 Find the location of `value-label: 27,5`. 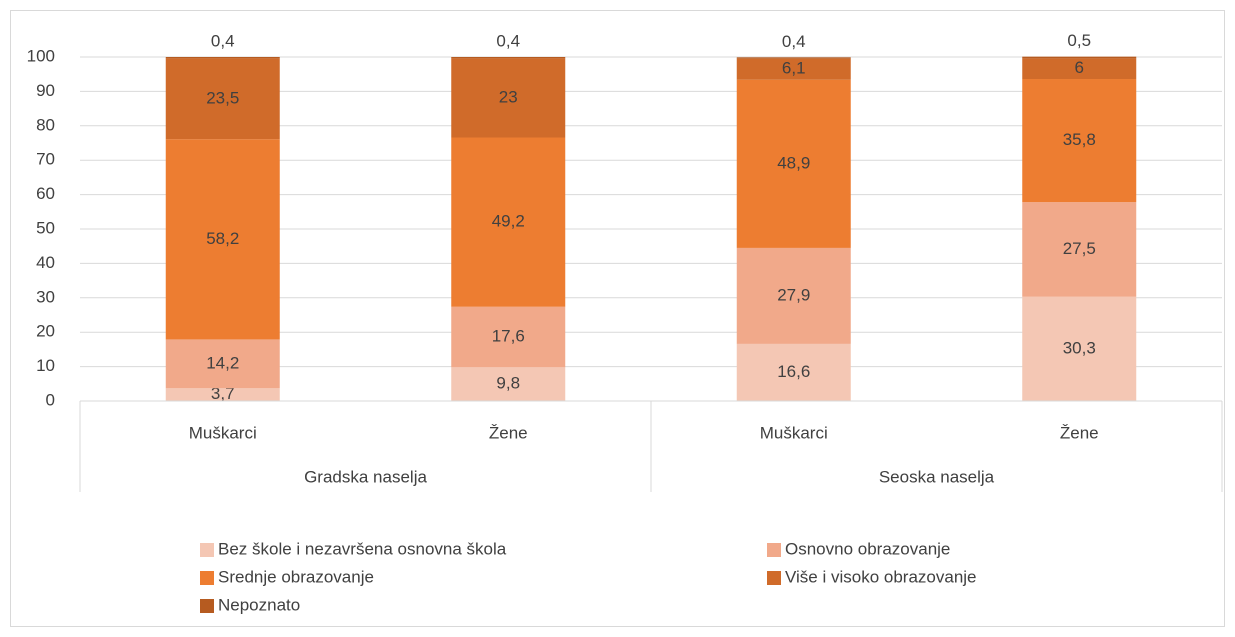

value-label: 27,5 is located at coordinates (1079, 248).